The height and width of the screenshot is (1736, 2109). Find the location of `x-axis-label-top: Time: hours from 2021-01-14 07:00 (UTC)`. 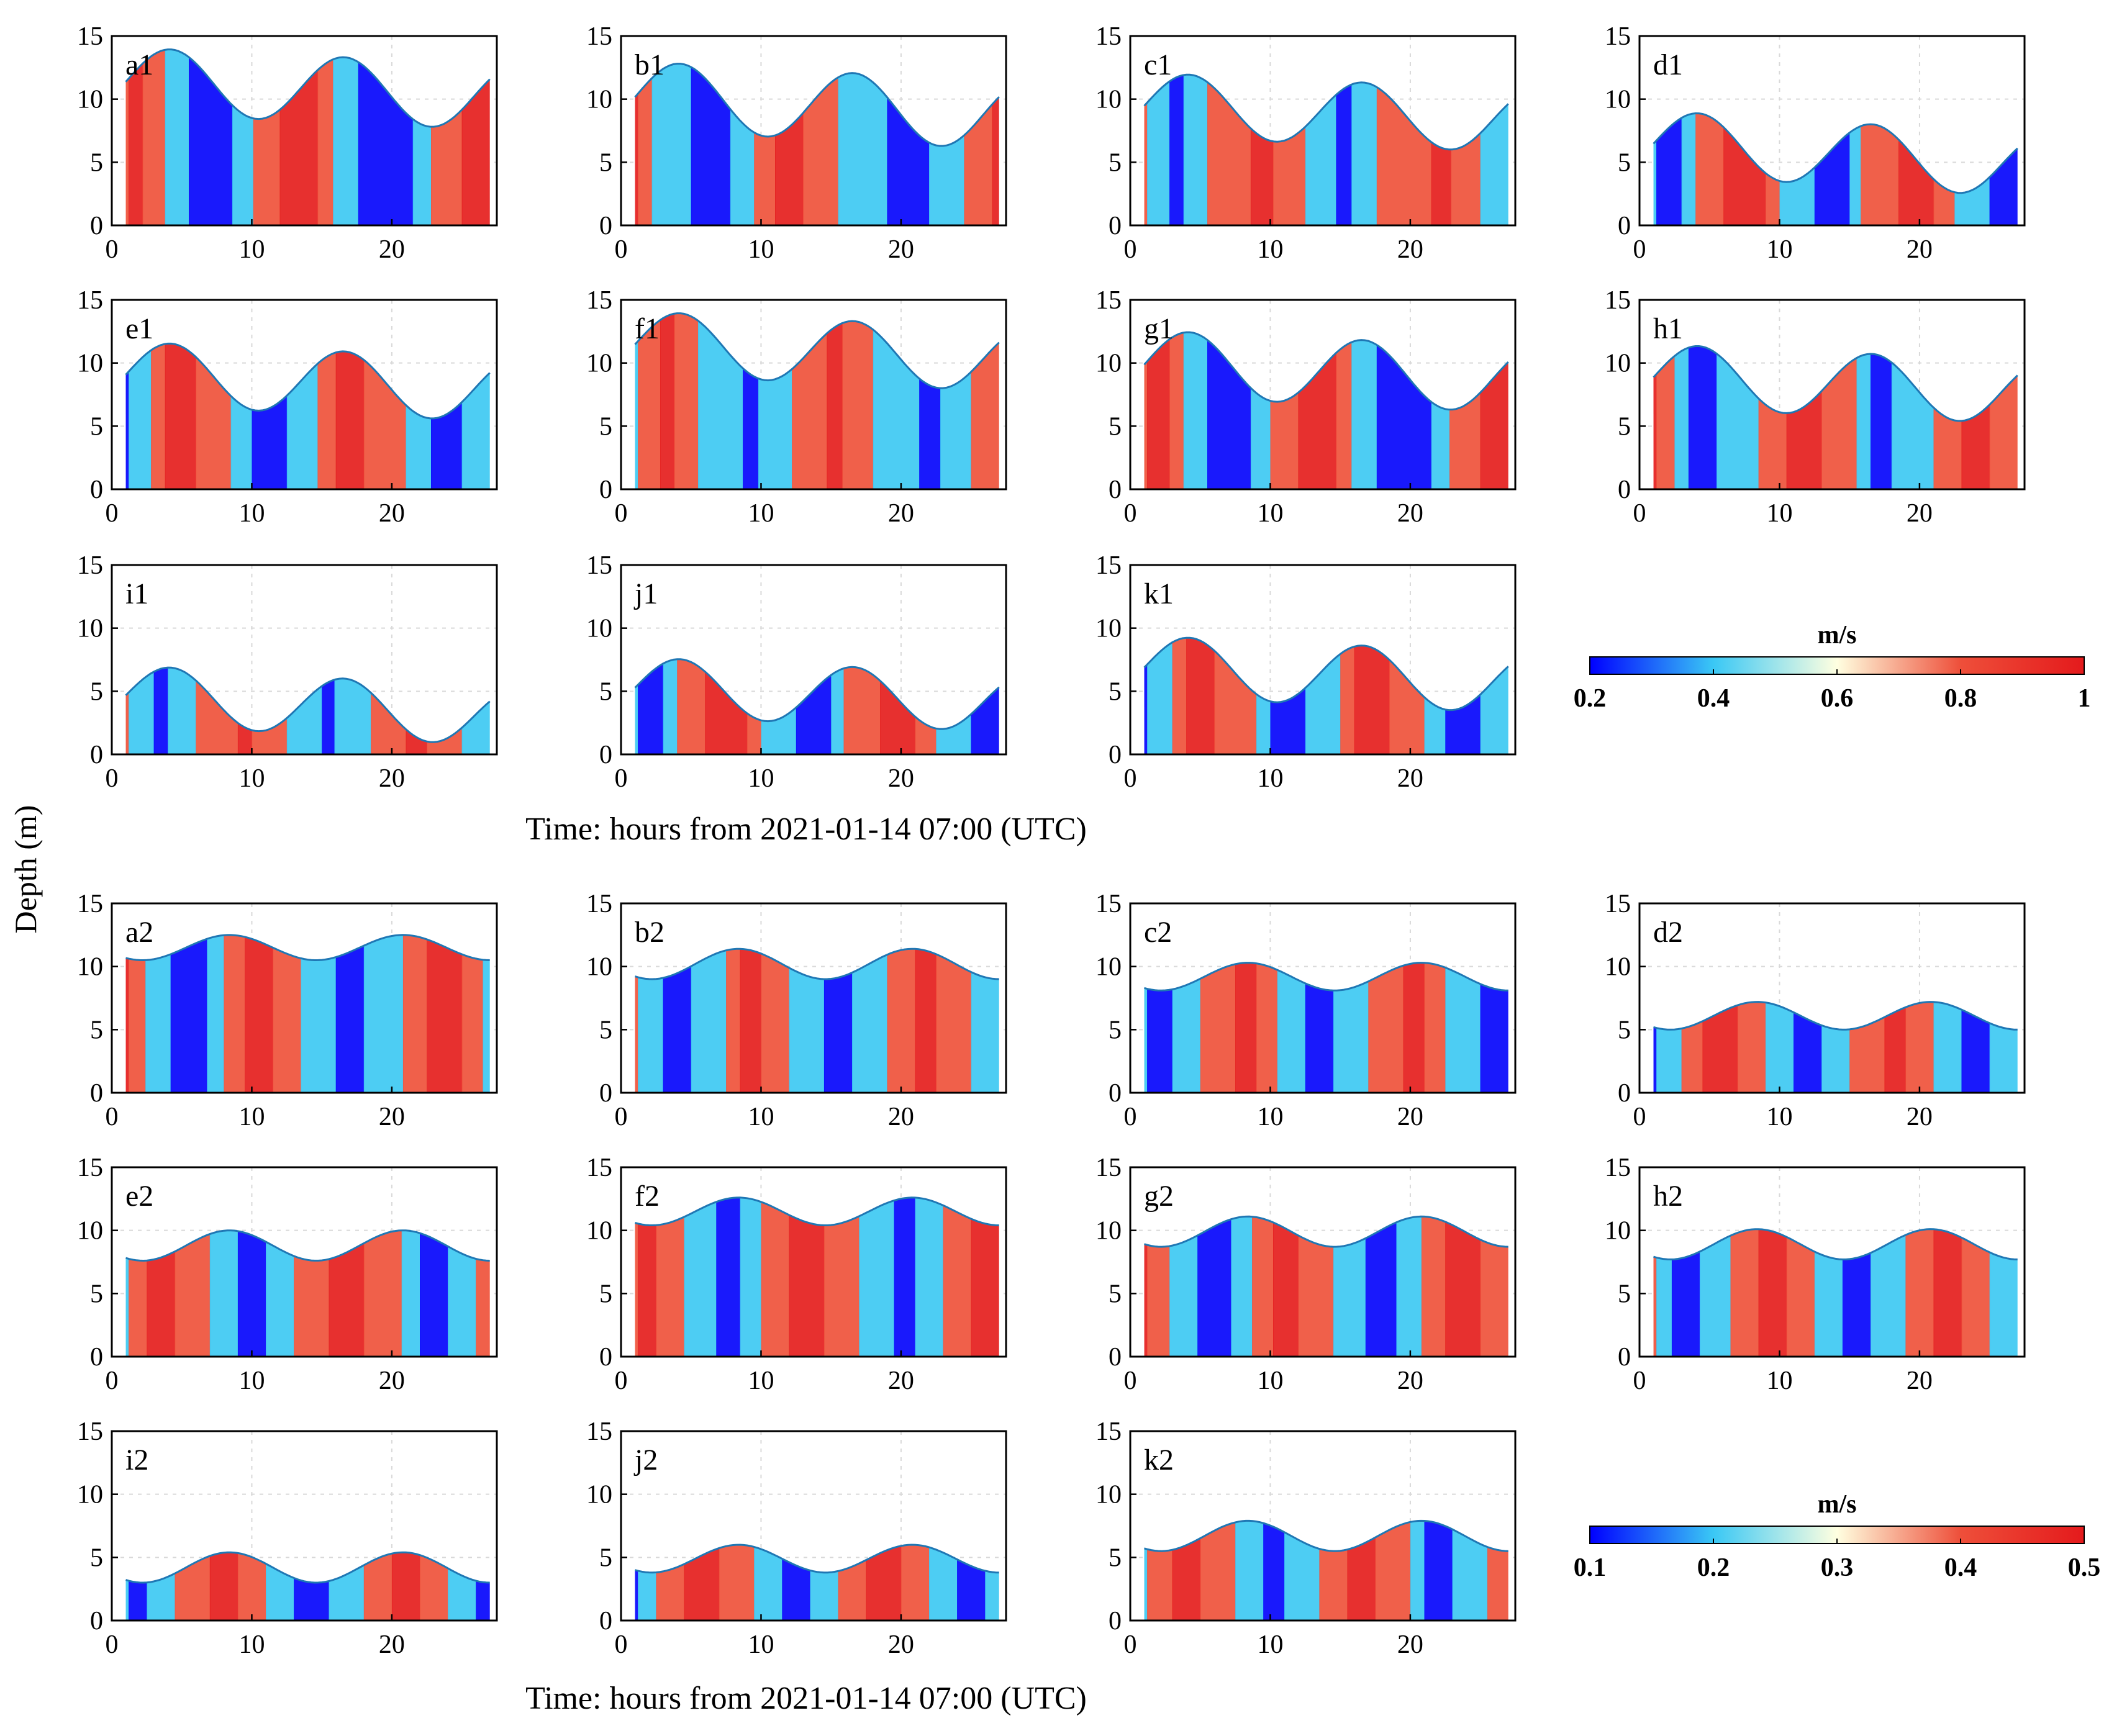

x-axis-label-top: Time: hours from 2021-01-14 07:00 (UTC) is located at coordinates (806, 829).